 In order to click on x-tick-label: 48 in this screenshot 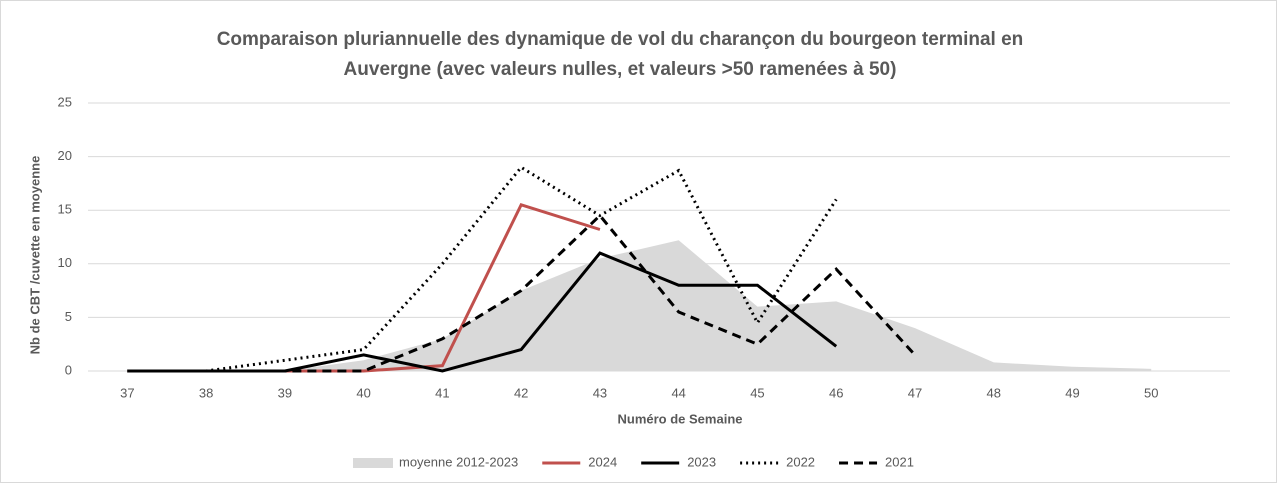, I will do `click(993, 392)`.